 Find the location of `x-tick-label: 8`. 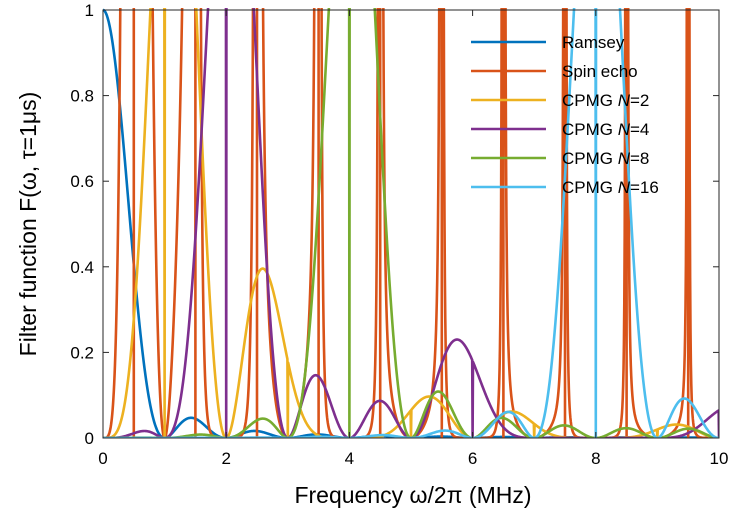

x-tick-label: 8 is located at coordinates (595, 458).